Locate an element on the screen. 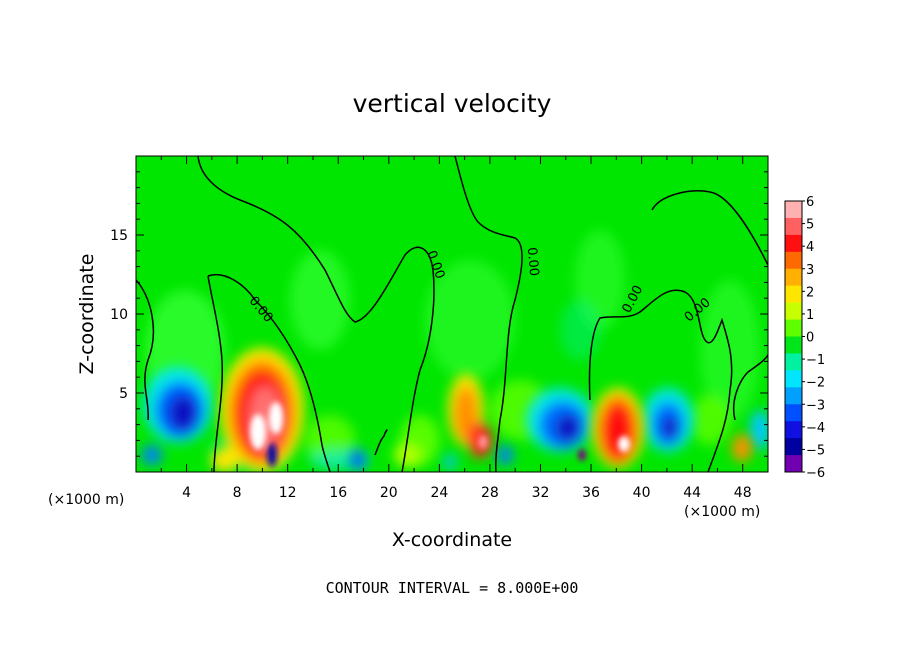 The width and height of the screenshot is (904, 654). x-tick-label: 4 is located at coordinates (186, 493).